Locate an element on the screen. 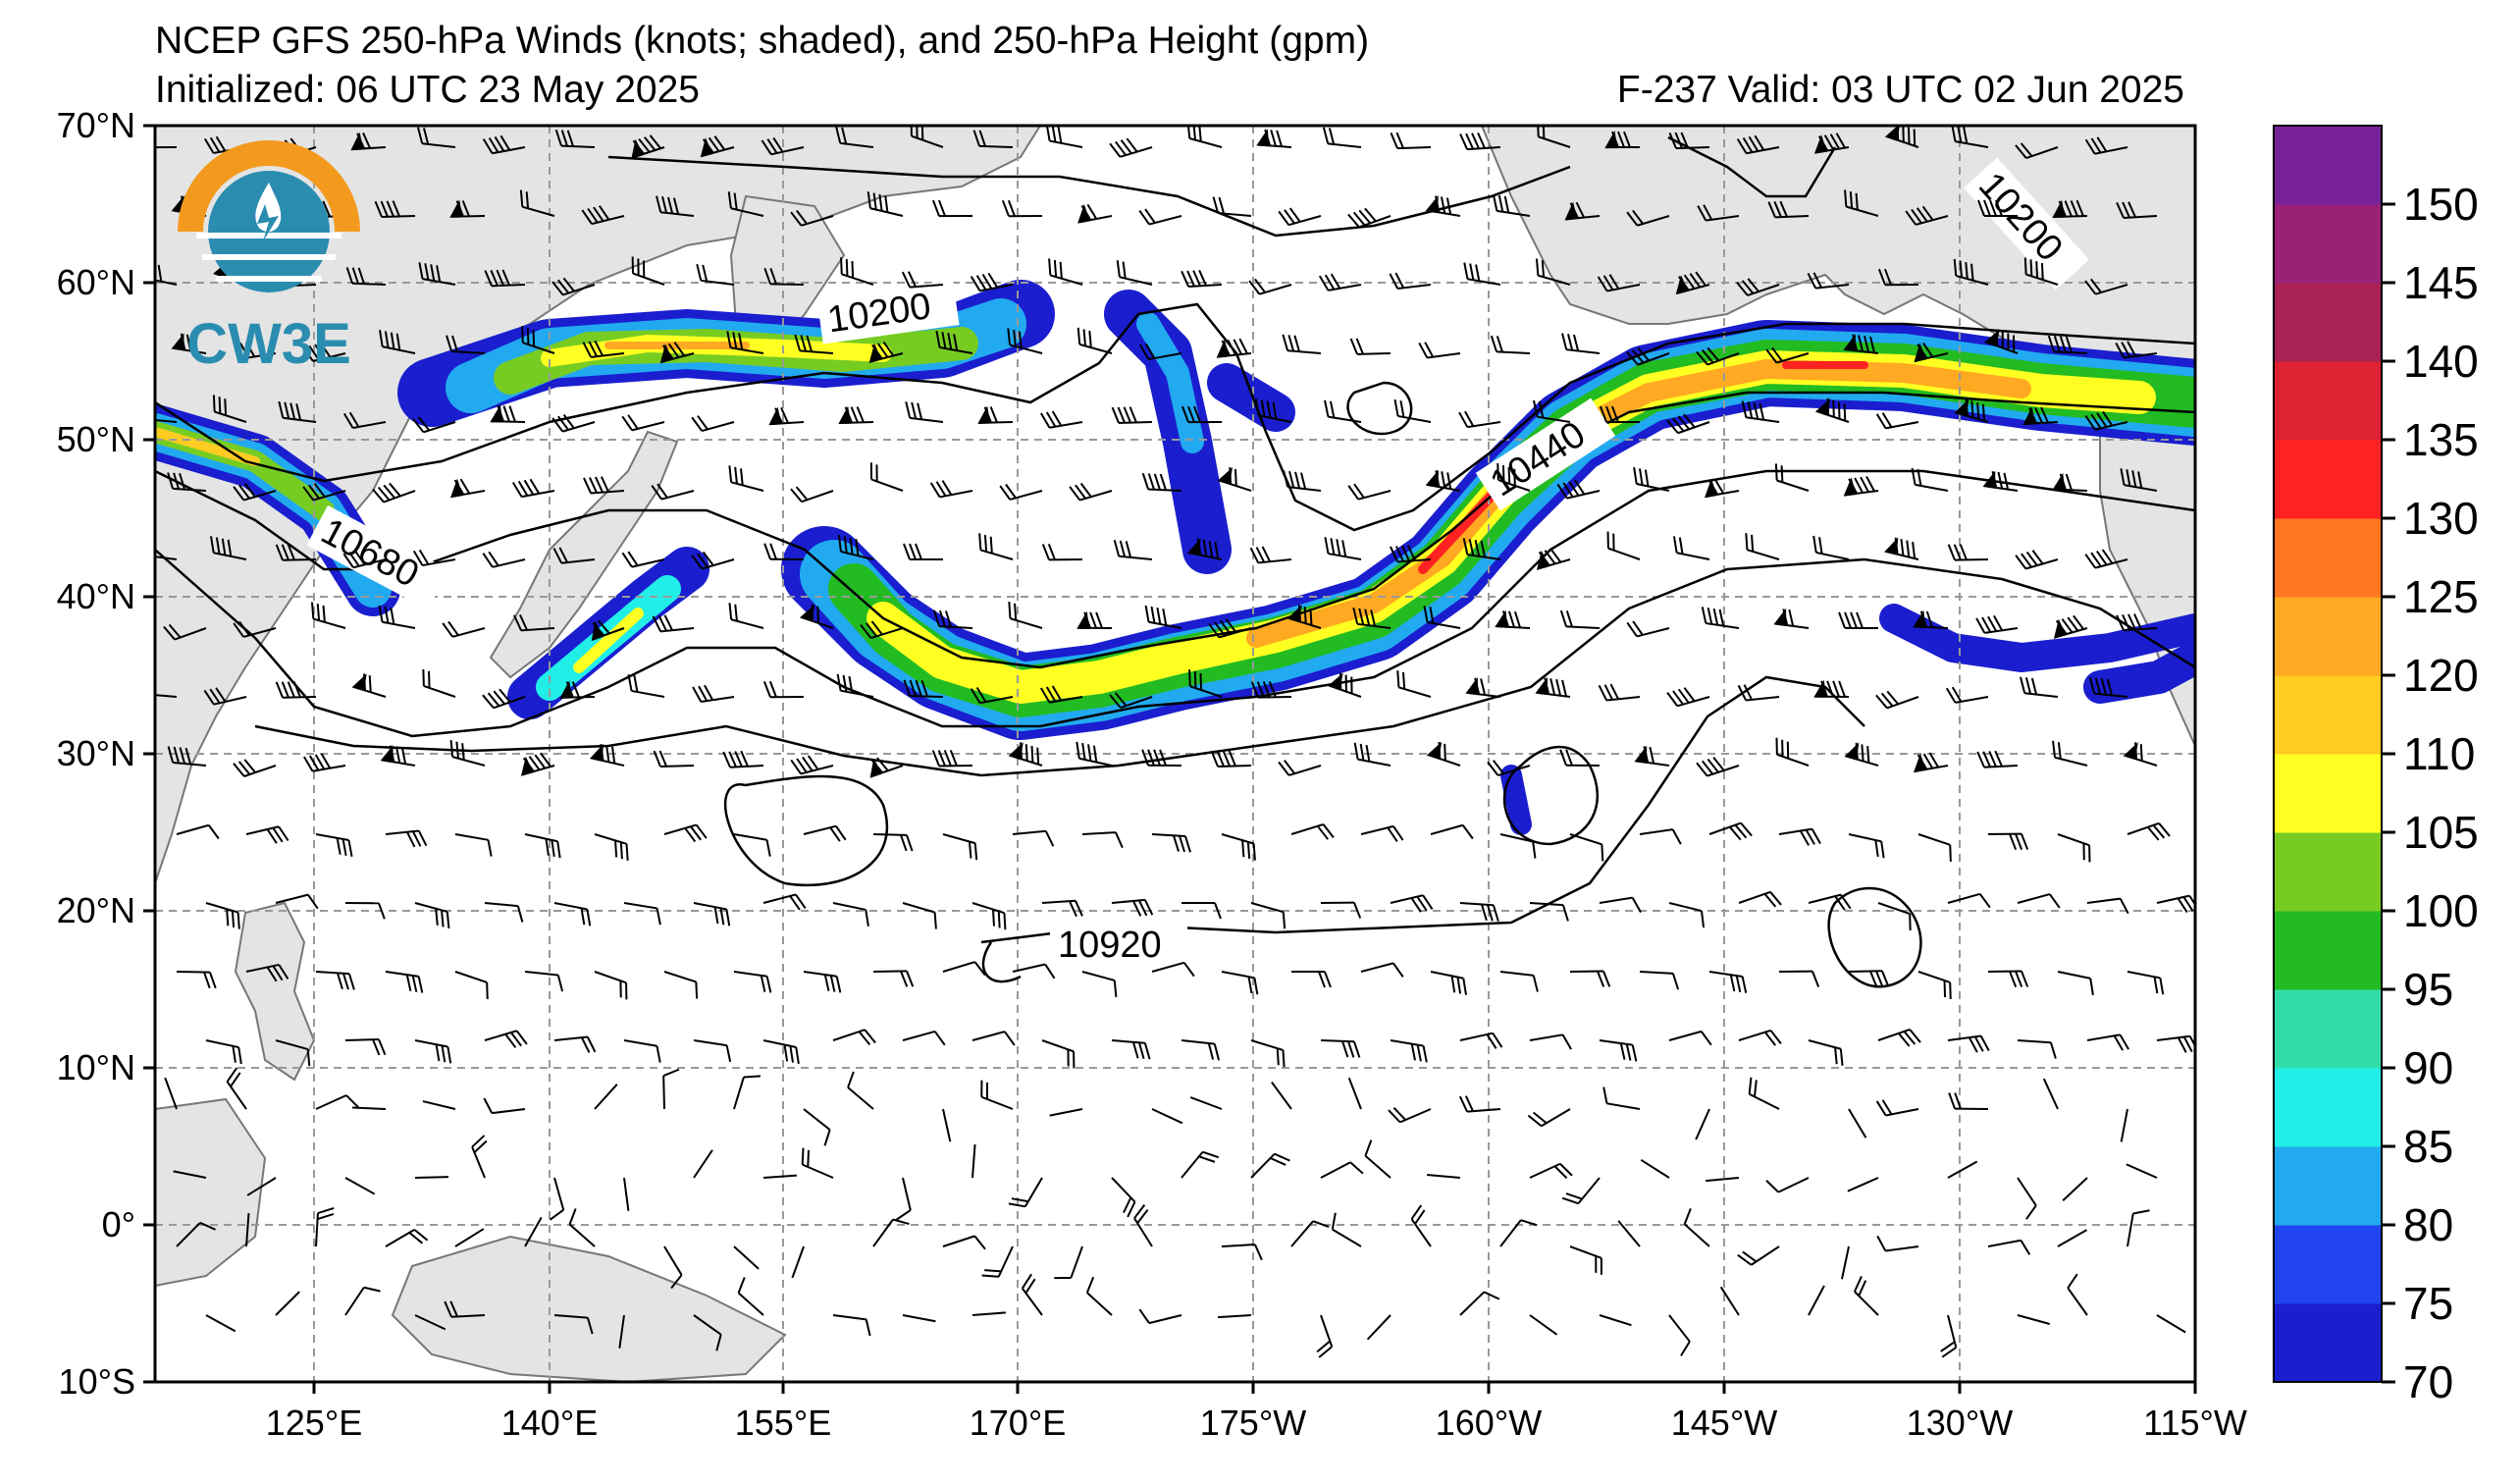 This screenshot has width=2520, height=1483. colorbar-label: 70 is located at coordinates (2428, 1382).